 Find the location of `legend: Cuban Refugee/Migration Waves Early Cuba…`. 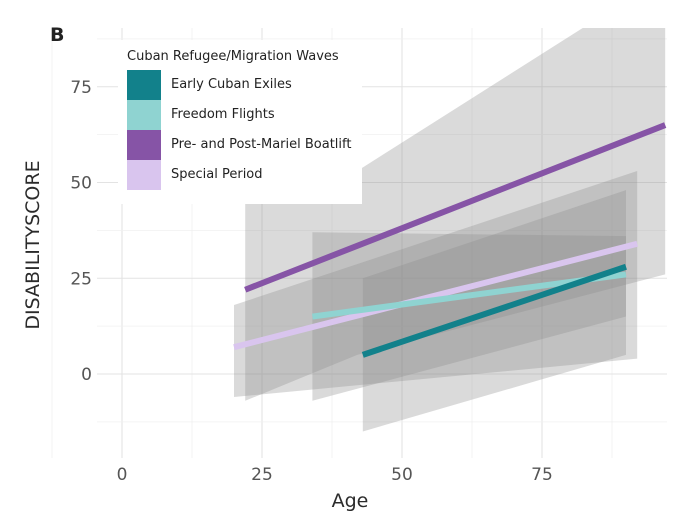

legend: Cuban Refugee/Migration Waves Early Cuba… is located at coordinates (240, 122).